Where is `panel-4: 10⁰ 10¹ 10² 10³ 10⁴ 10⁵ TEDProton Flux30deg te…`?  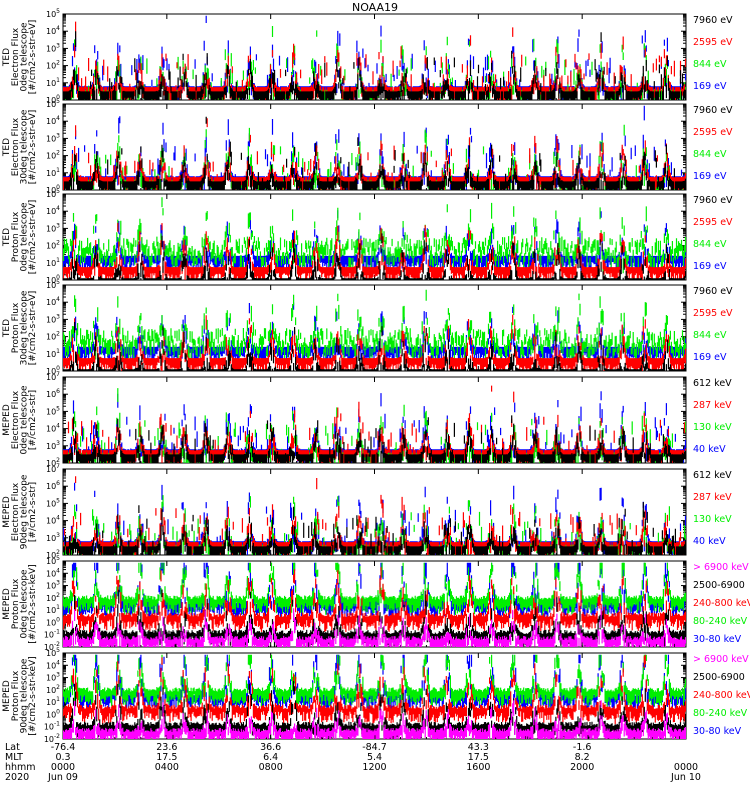
panel-4: 10⁰ 10¹ 10² 10³ 10⁴ 10⁵ TEDProton Flux30deg te… is located at coordinates (367, 327).